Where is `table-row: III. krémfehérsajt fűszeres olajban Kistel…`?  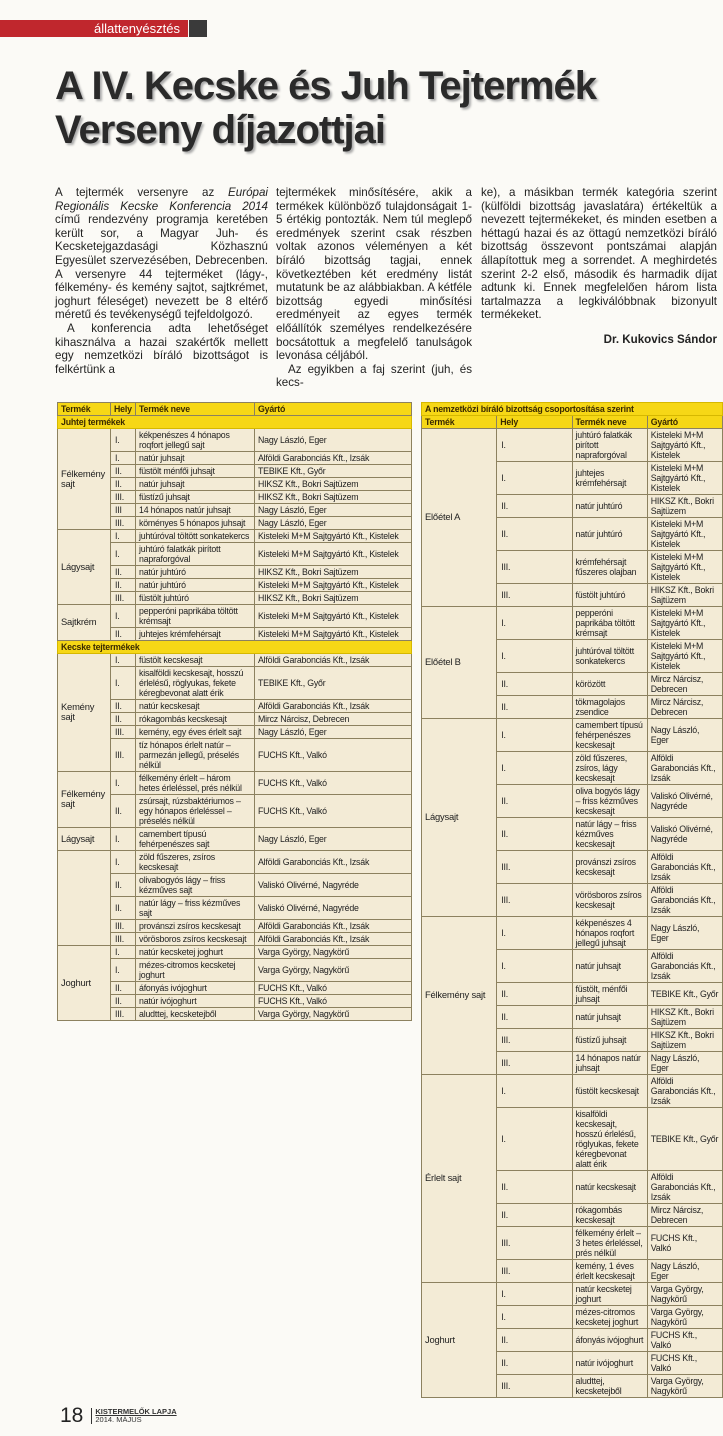
table-row: III. krémfehérsajt fűszeres olajban Kistel… is located at coordinates (572, 566).